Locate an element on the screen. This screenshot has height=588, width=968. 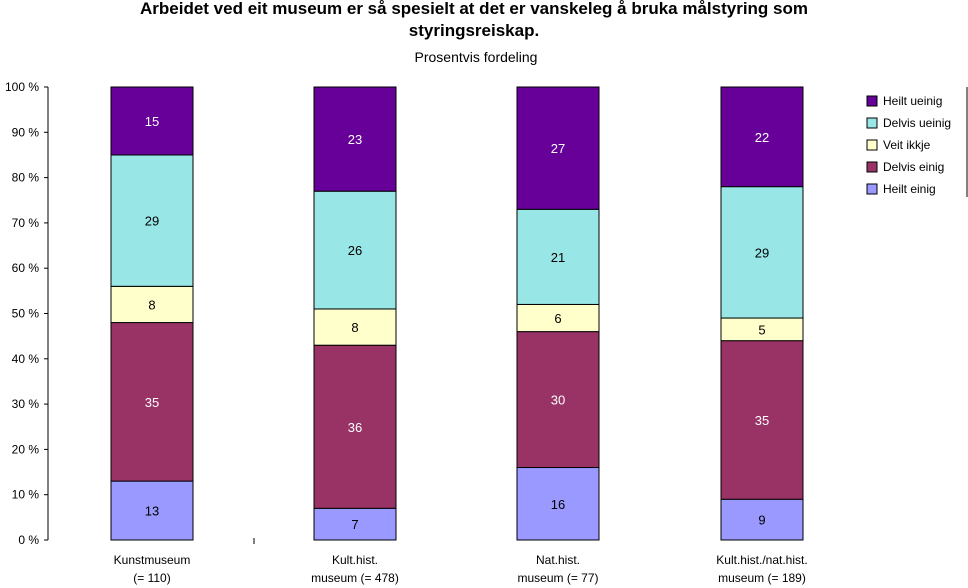
legend-label: Heilt einig is located at coordinates (909, 189).